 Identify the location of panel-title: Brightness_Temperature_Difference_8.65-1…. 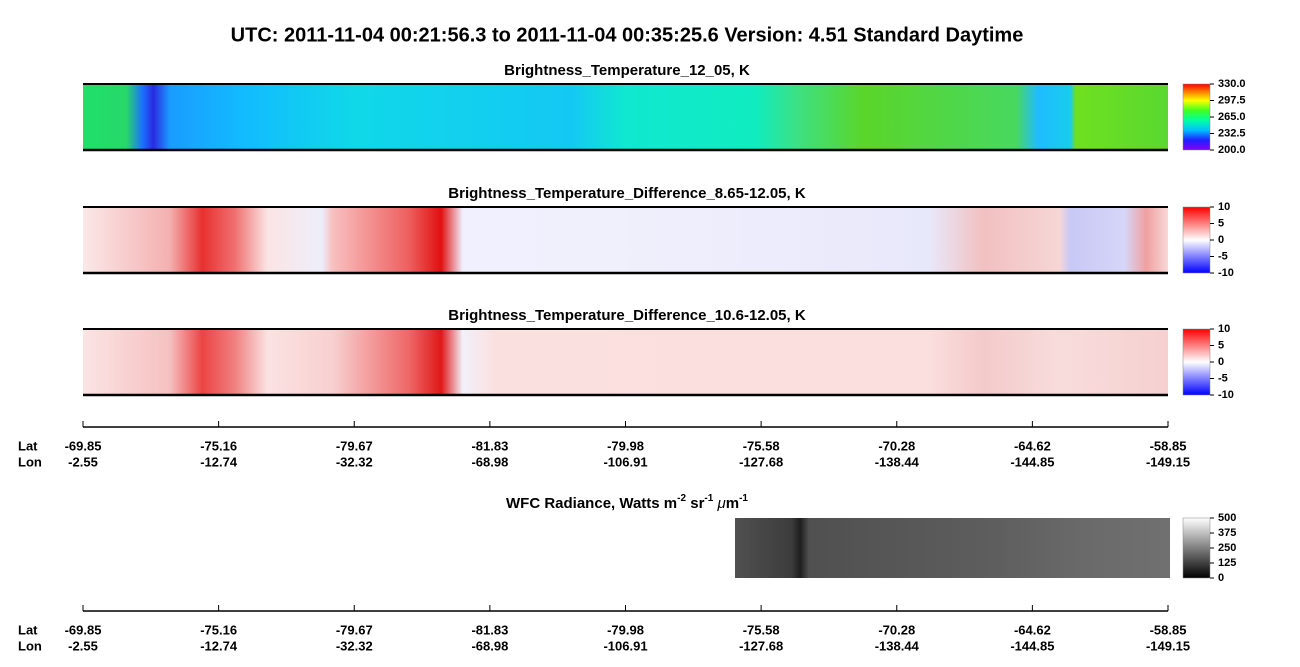
(627, 193).